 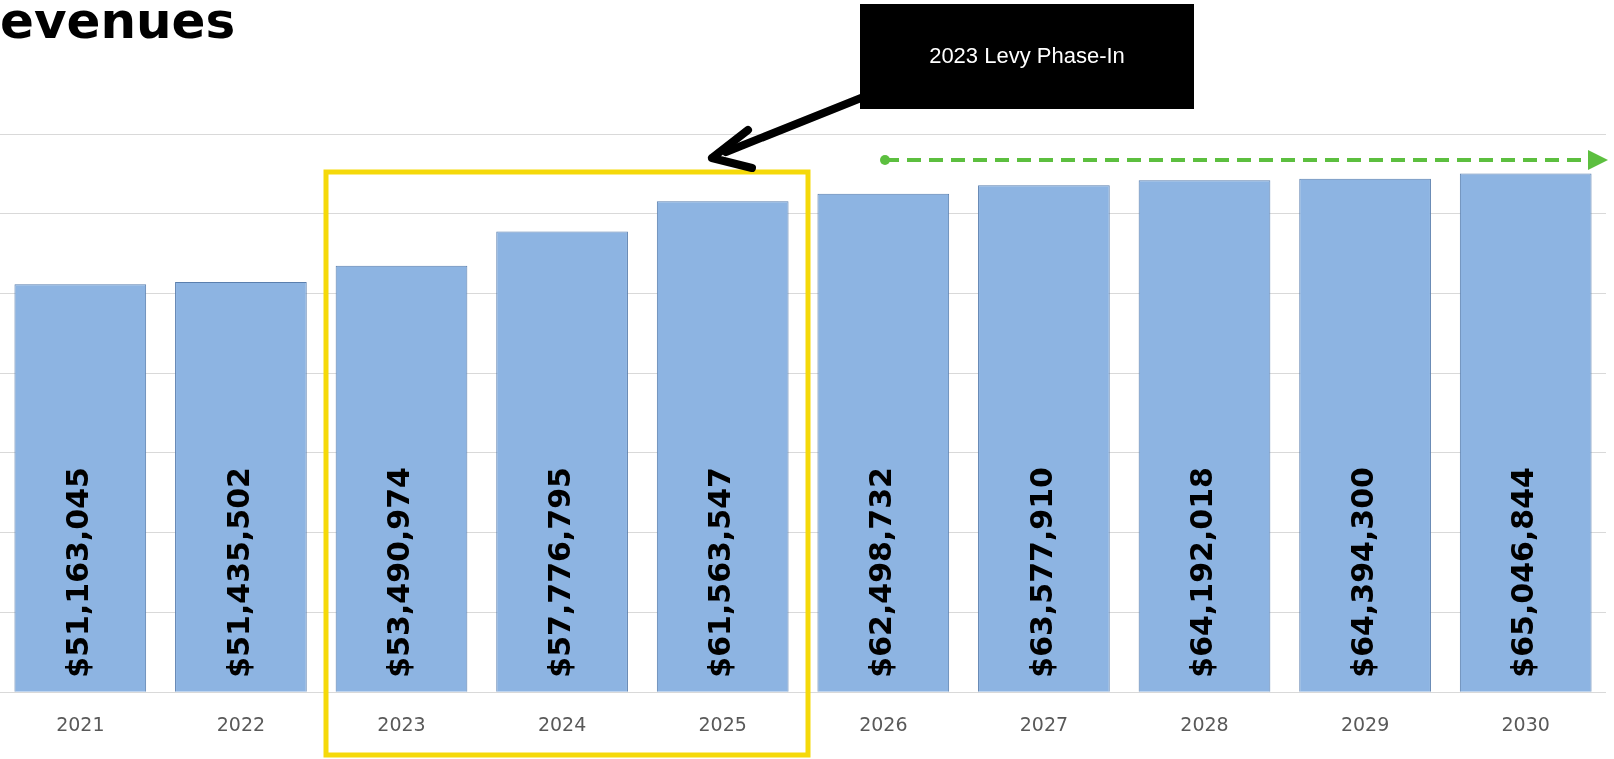 What do you see at coordinates (241, 723) in the screenshot?
I see `x-tick-label: 2022` at bounding box center [241, 723].